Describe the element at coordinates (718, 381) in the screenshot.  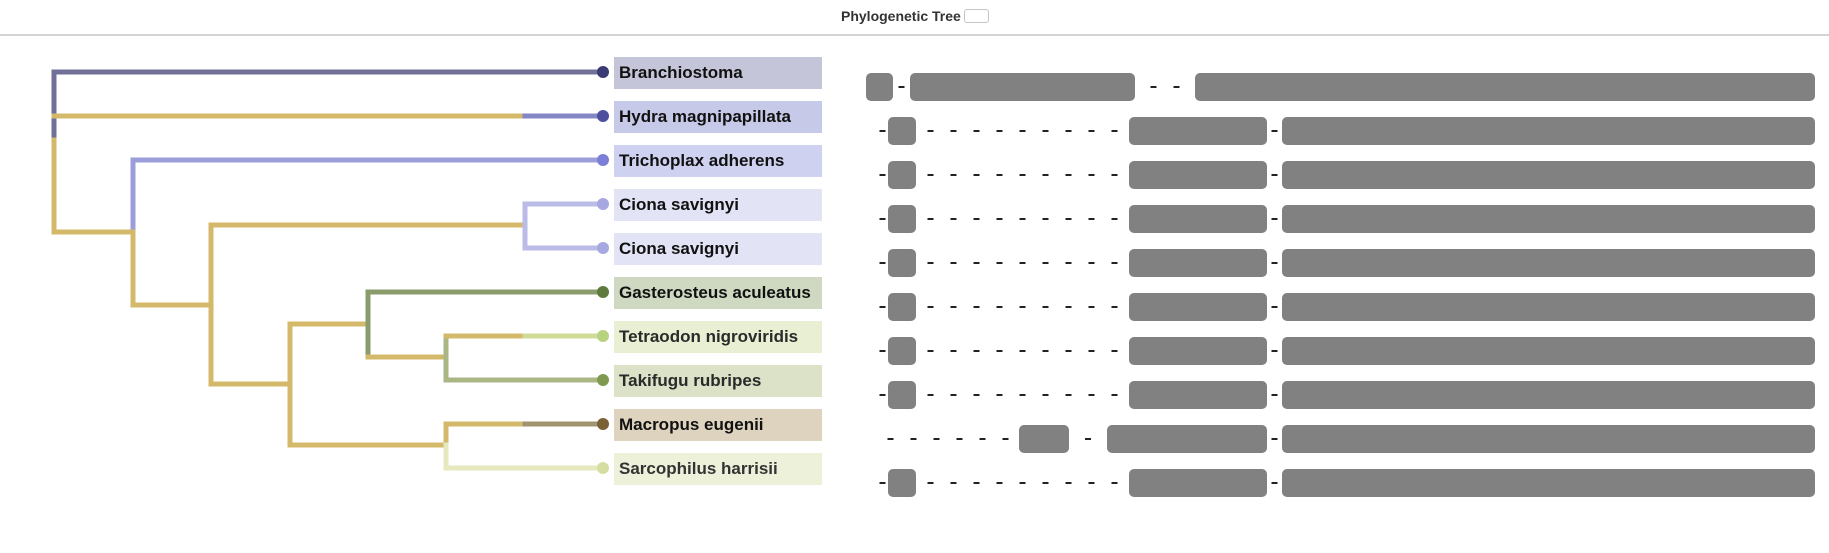
I see `leaf-label: Takifugu rubripes` at that location.